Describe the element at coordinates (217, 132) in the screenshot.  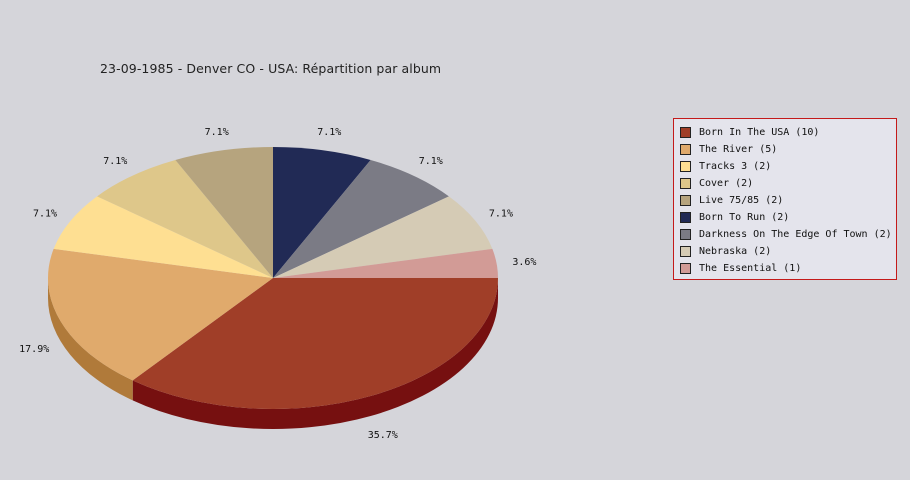
I see `pie-label-live-75-85: 7.1%` at that location.